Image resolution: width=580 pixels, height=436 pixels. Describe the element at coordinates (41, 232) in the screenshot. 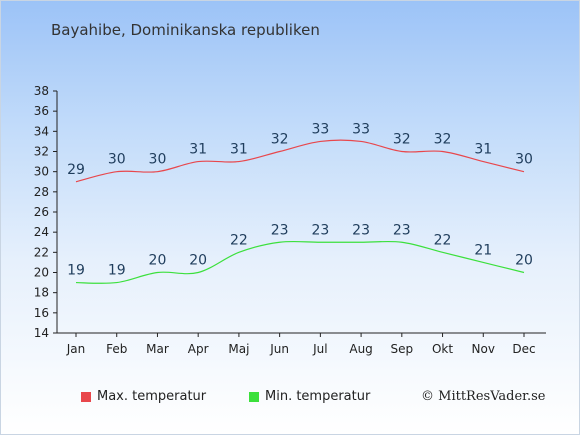

I see `y-tick-label: 24` at that location.